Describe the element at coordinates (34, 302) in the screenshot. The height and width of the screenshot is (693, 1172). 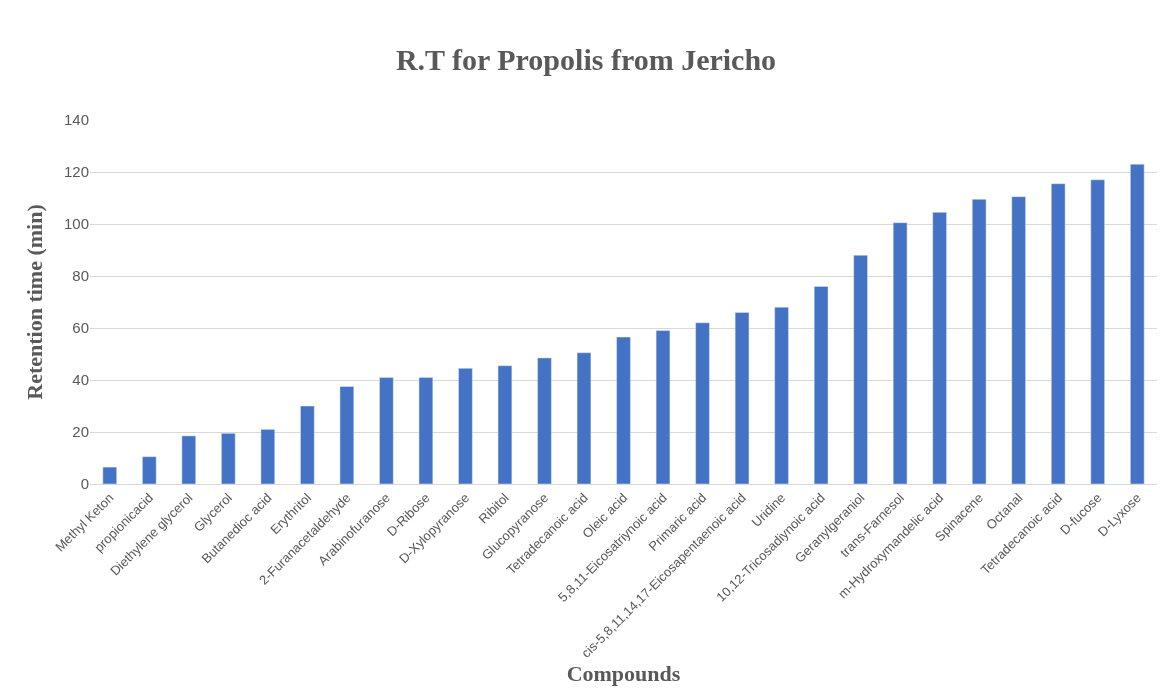
I see `y-axis-title: Retention time (min)` at that location.